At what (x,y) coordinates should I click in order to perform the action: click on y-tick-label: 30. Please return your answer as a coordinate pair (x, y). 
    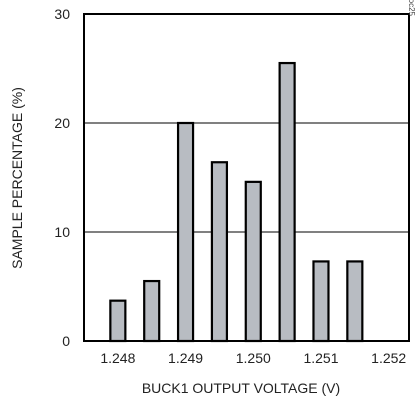
    Looking at the image, I should click on (62, 14).